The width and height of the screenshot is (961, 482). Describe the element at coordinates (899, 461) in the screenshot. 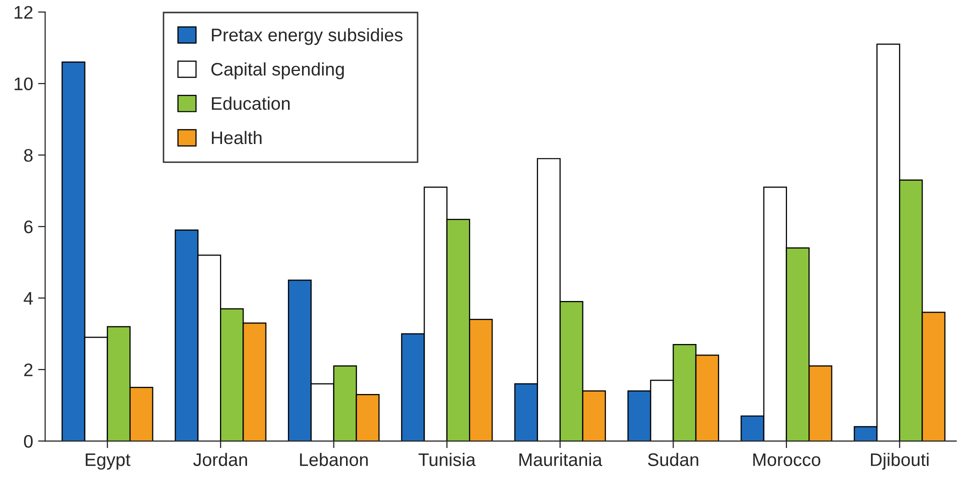

I see `x-tick-label: Djibouti` at that location.